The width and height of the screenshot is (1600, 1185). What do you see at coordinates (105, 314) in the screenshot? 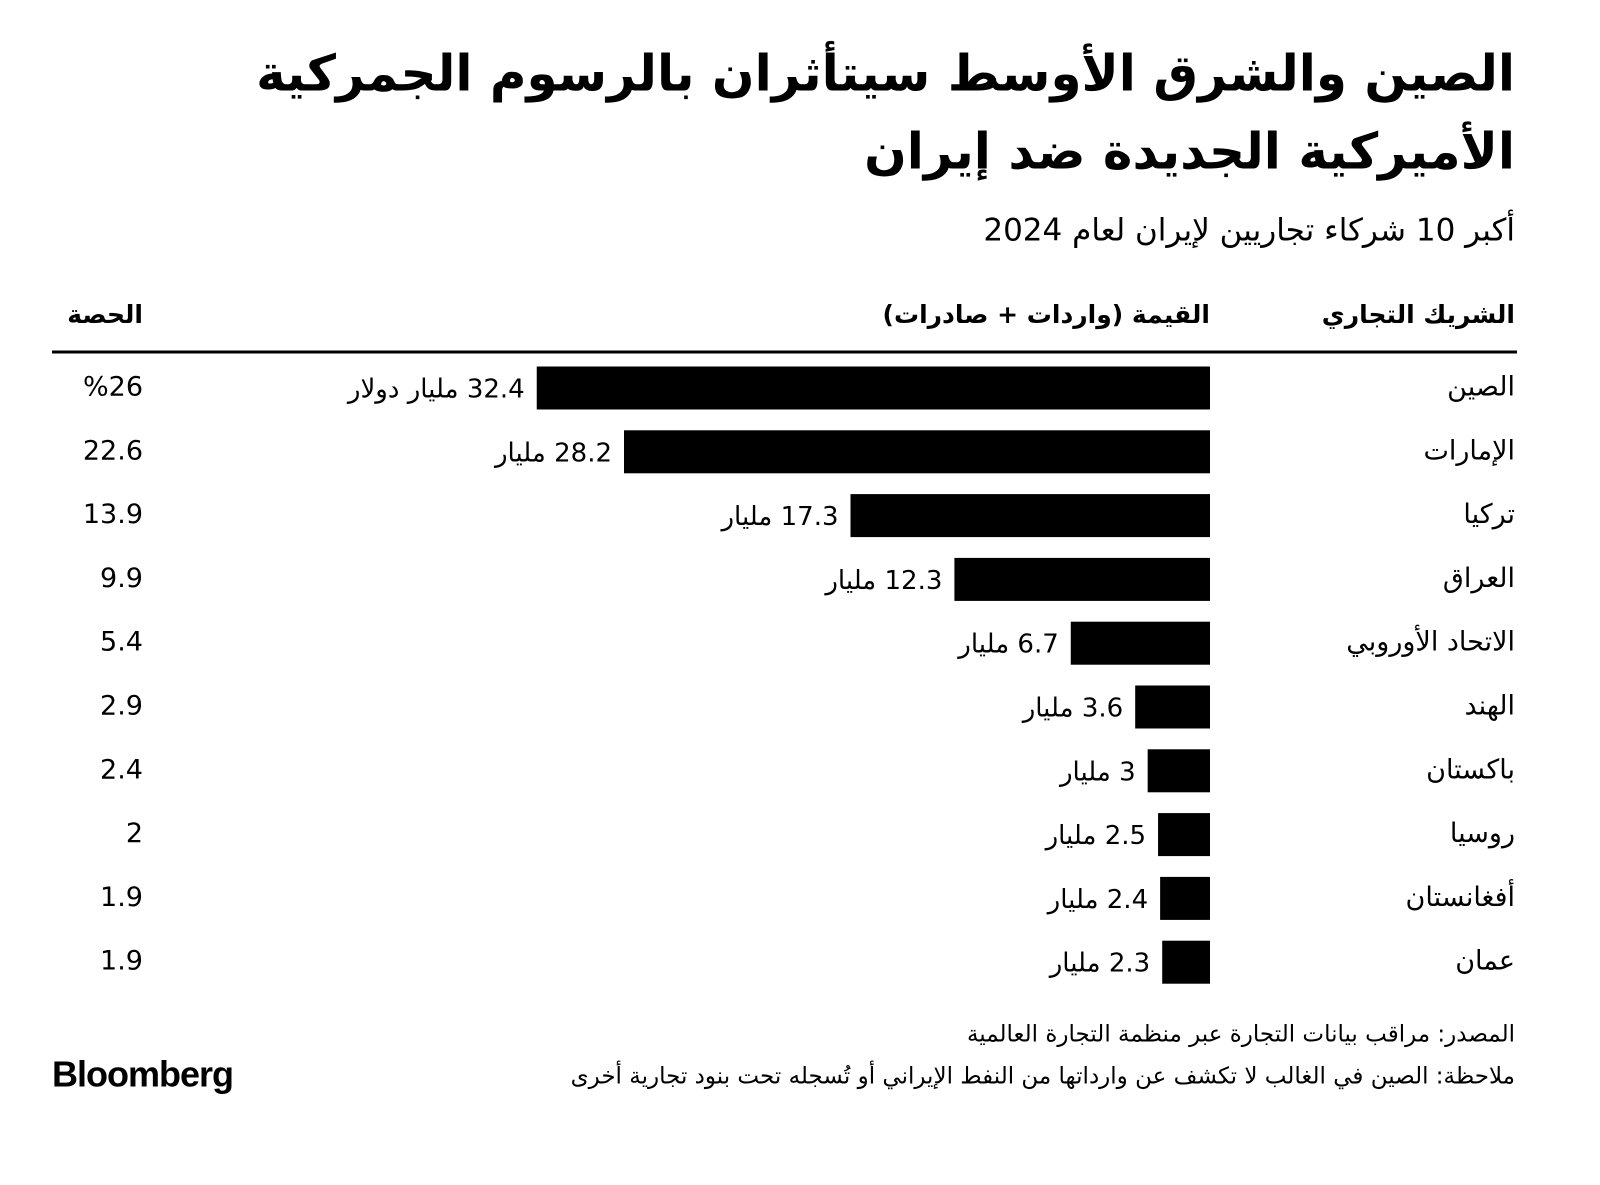
I see `column-header: الحصة` at bounding box center [105, 314].